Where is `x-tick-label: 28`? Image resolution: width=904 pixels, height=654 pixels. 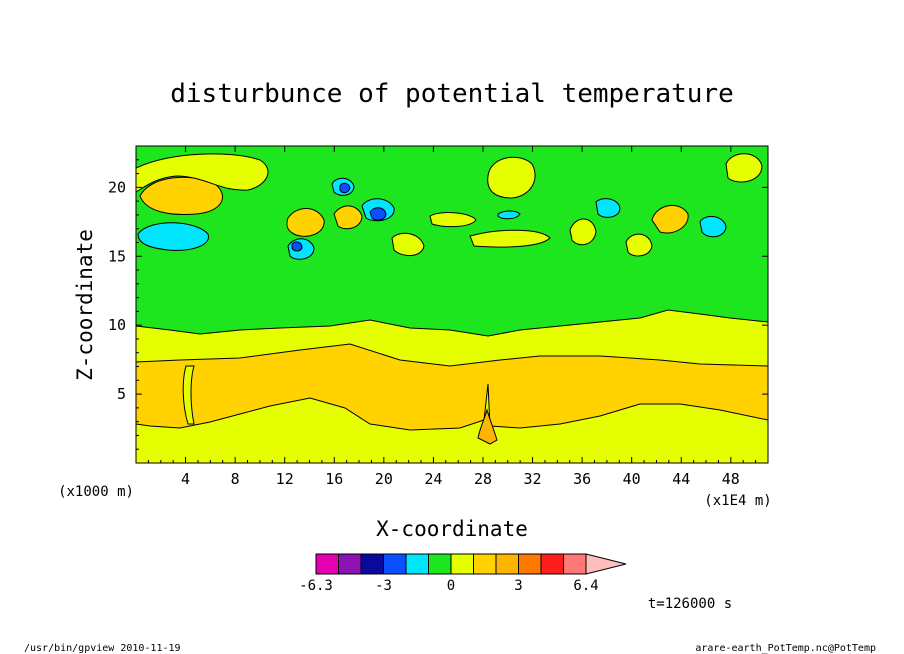
x-tick-label: 28 is located at coordinates (483, 479).